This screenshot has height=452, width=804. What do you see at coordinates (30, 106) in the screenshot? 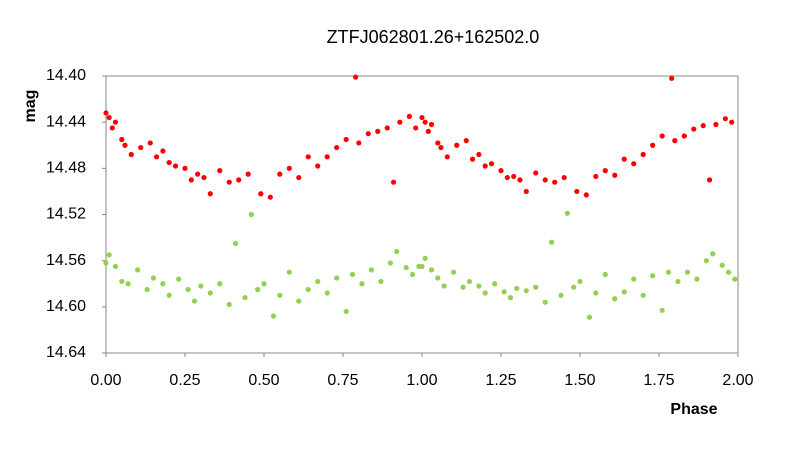
I see `y-axis-label: mag` at bounding box center [30, 106].